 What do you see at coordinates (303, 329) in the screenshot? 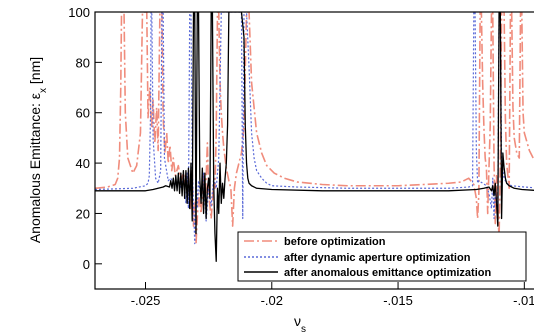
I see `x-axis-title-sub: s` at bounding box center [303, 329].